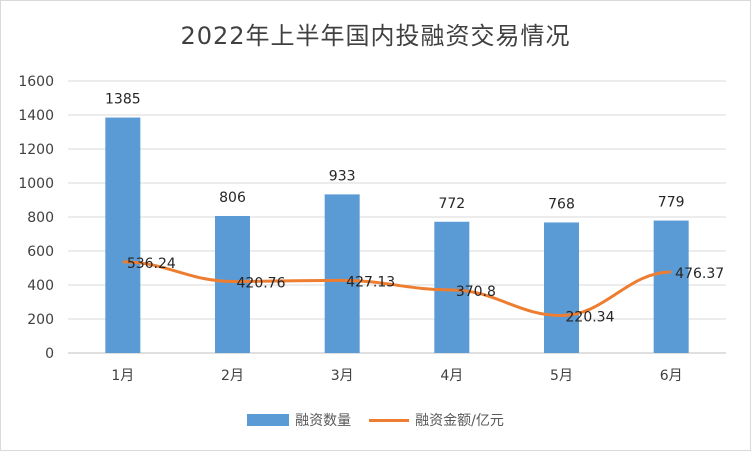  I want to click on legend-item-bars: 融资数量, so click(299, 420).